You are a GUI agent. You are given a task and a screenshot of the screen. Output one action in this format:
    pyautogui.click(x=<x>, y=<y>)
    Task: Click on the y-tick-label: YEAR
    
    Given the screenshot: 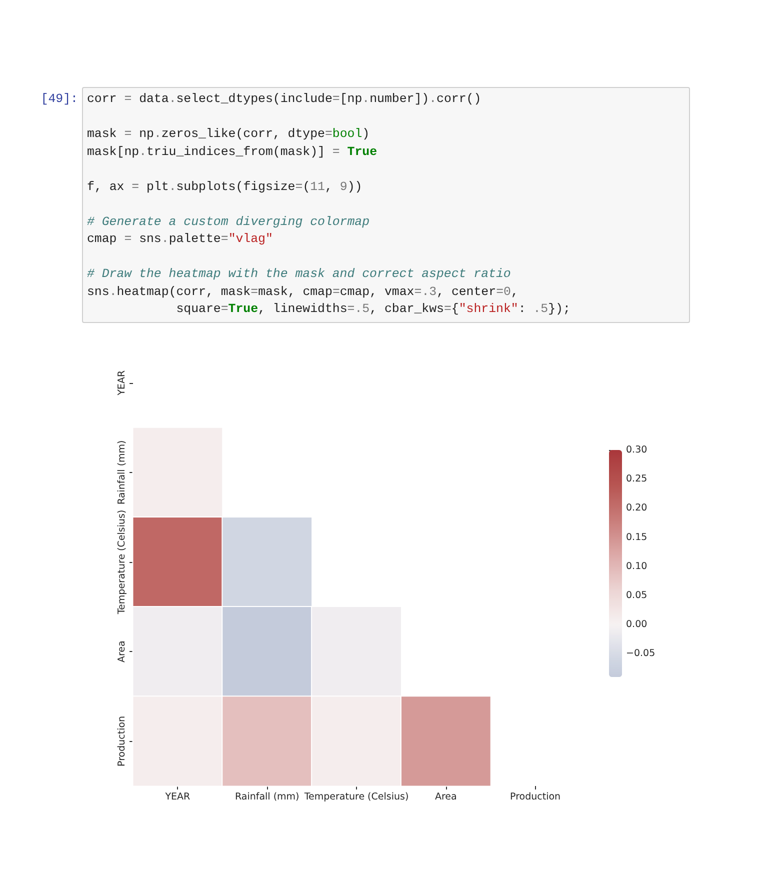 What is the action you would take?
    pyautogui.click(x=122, y=383)
    